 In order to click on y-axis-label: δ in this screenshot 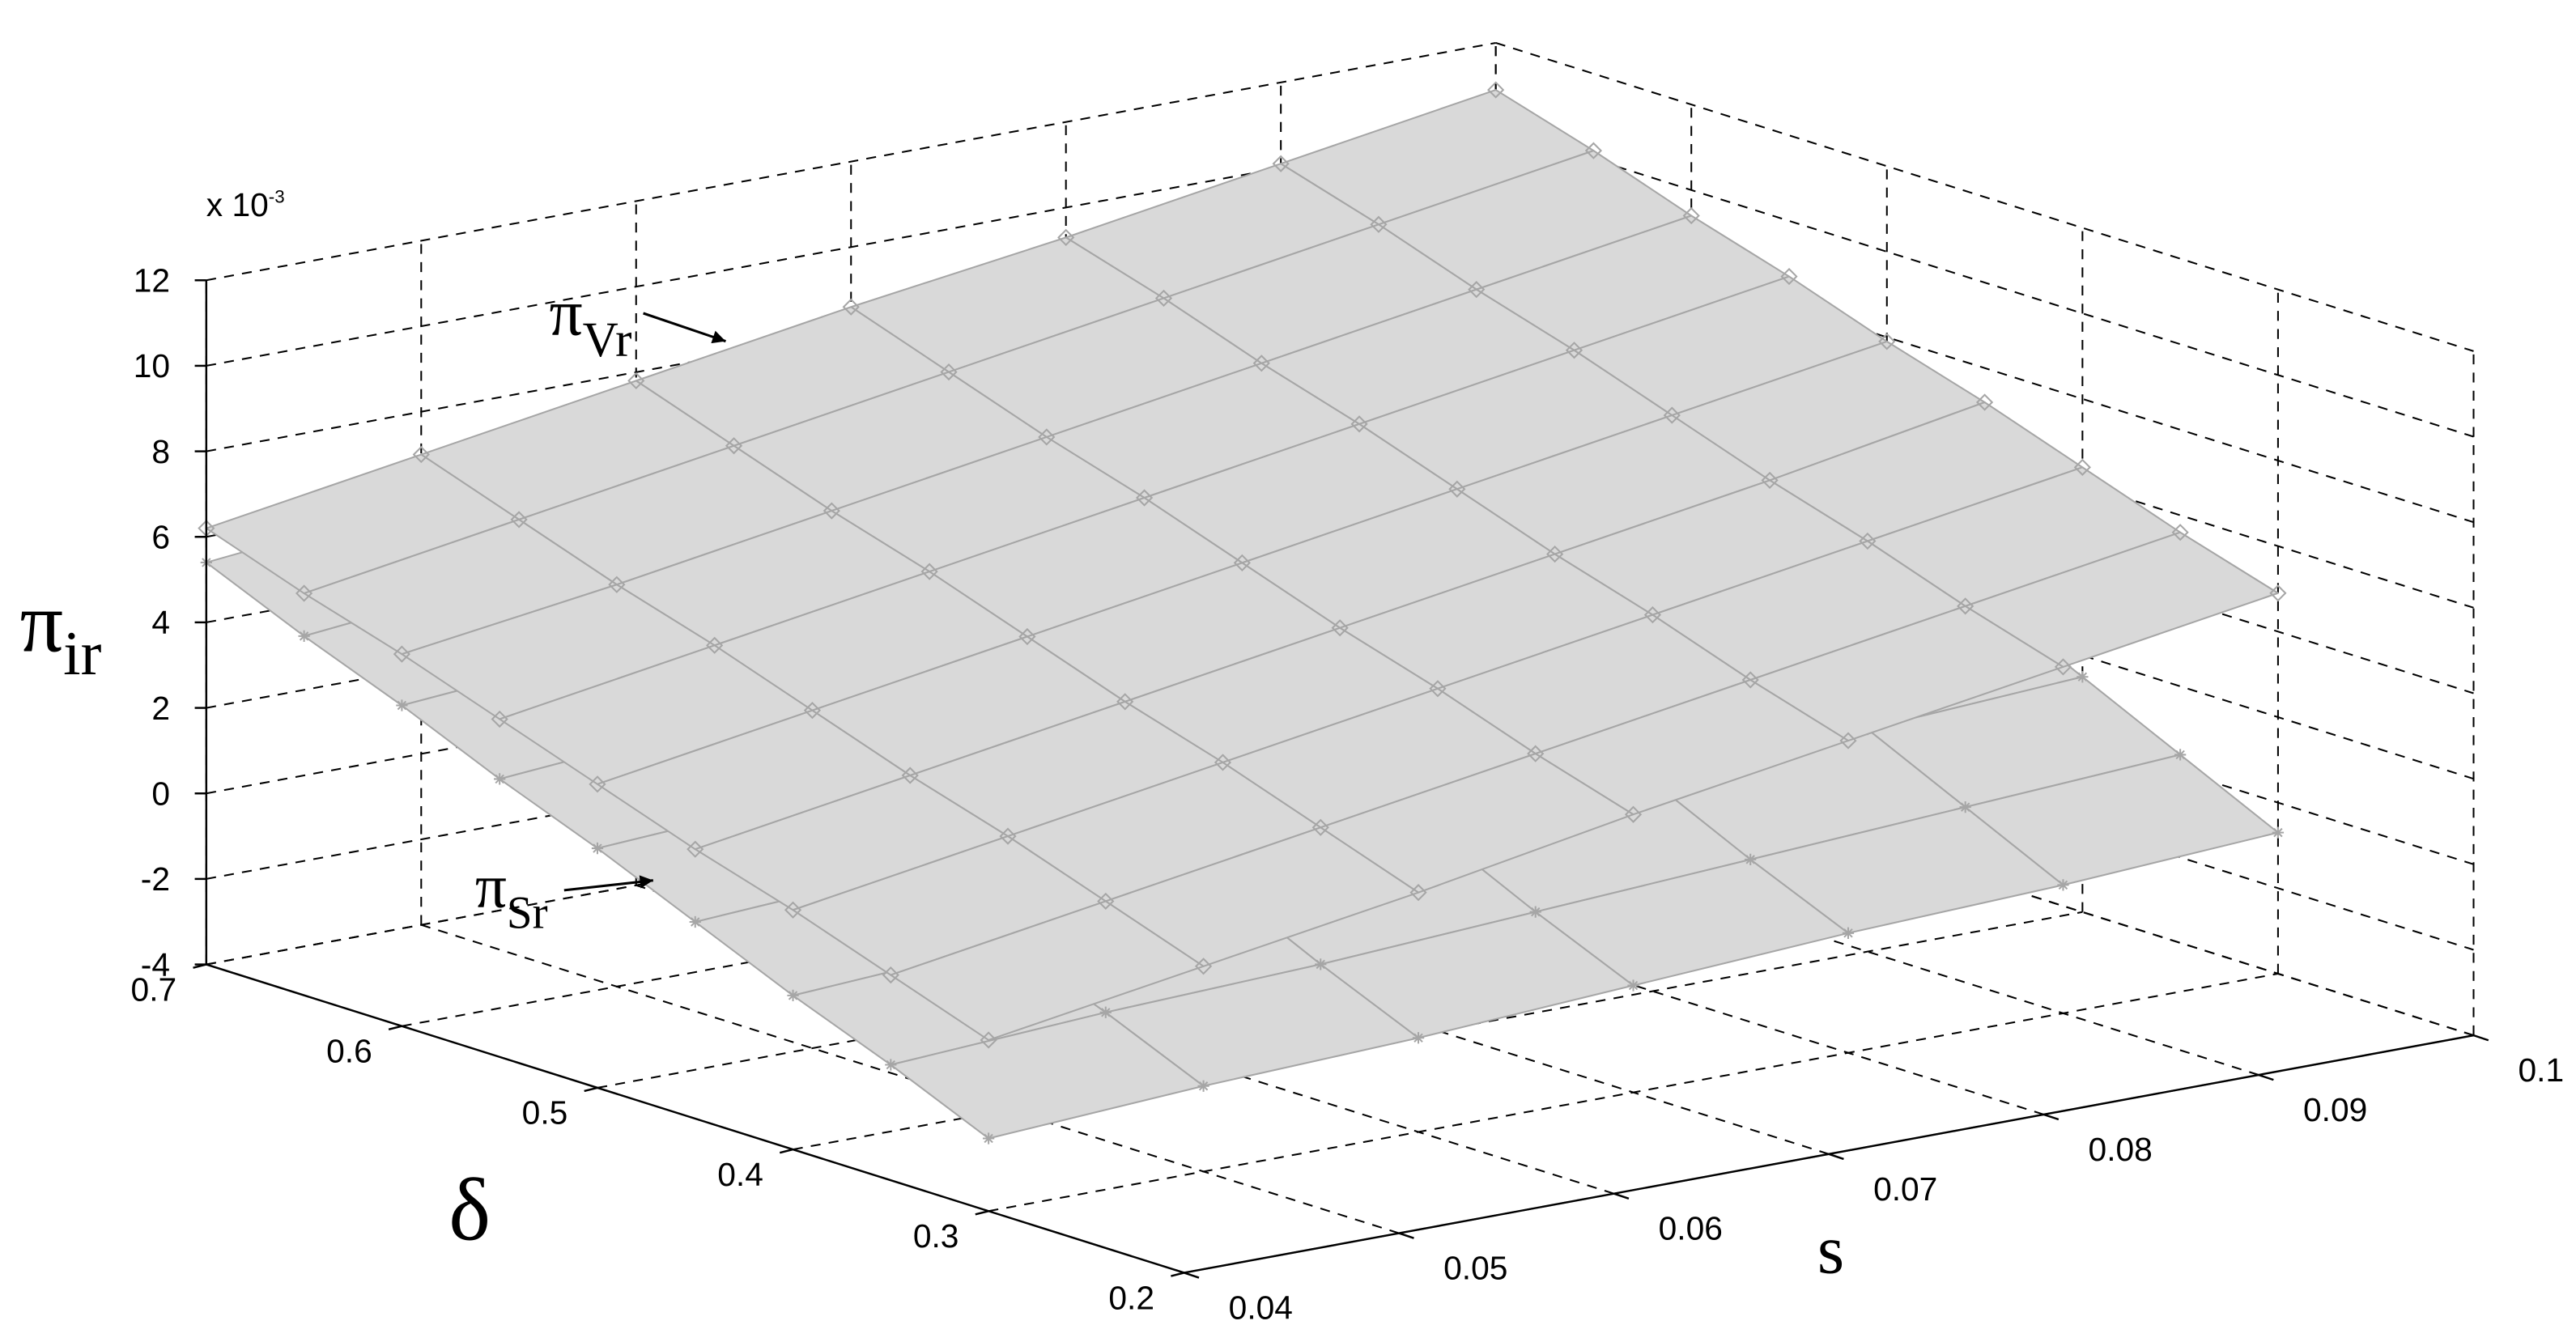, I will do `click(470, 1210)`.